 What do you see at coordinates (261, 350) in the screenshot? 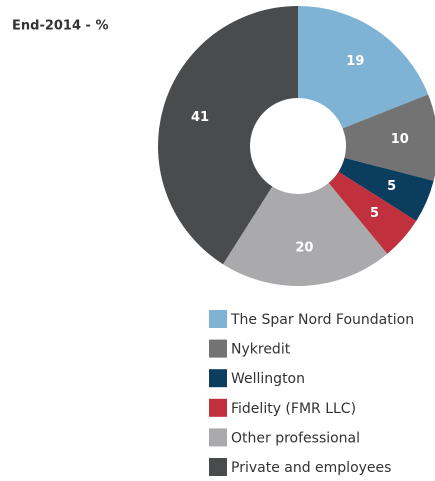
I see `legend-label: Nykredit` at bounding box center [261, 350].